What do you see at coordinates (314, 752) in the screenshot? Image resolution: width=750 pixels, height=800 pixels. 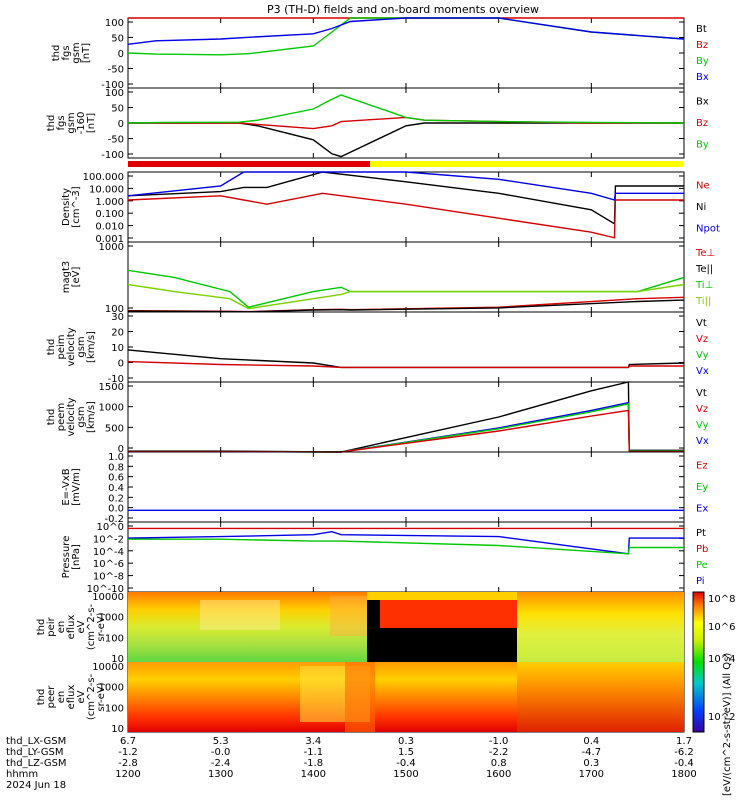 I see `footer-value: -1.1` at bounding box center [314, 752].